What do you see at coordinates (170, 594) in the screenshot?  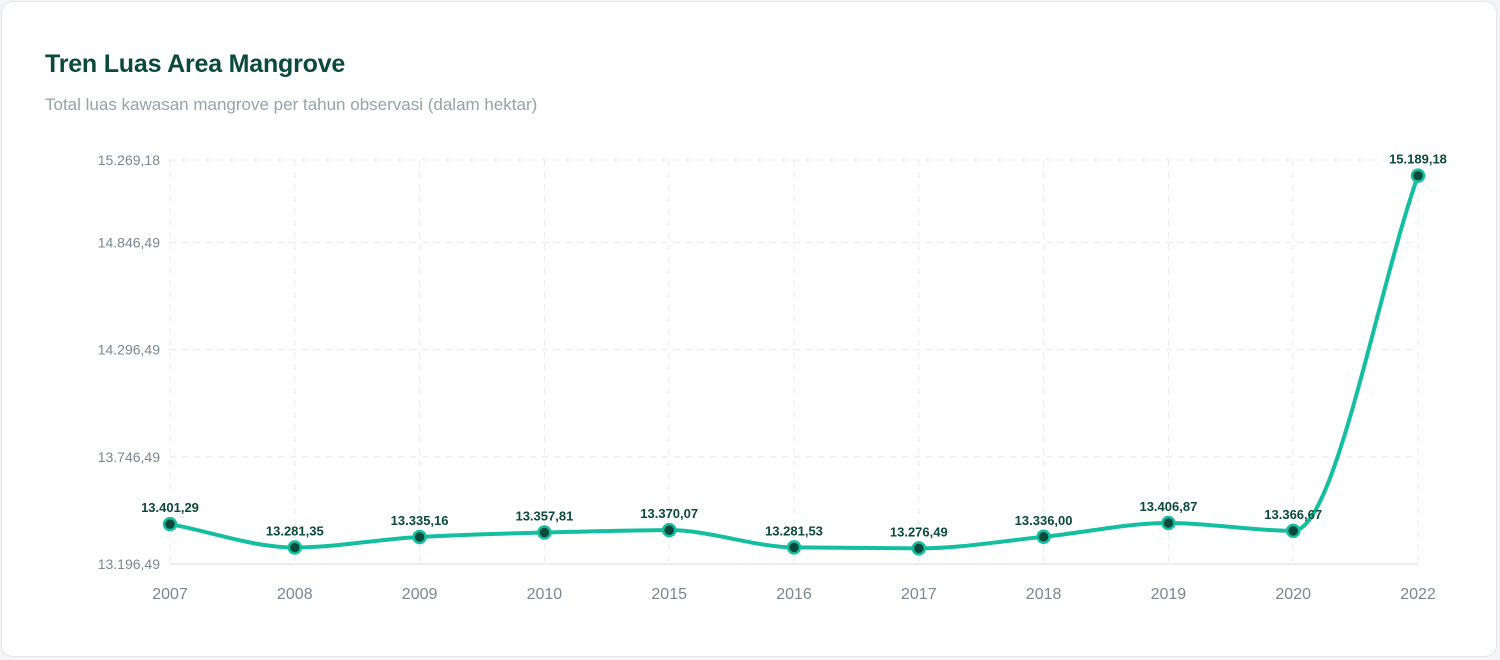 I see `x-tick-label: 2007` at bounding box center [170, 594].